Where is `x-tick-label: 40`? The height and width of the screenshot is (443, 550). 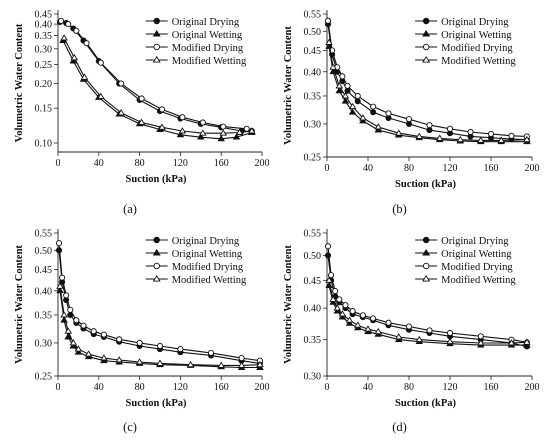
x-tick-label: 40 is located at coordinates (368, 387).